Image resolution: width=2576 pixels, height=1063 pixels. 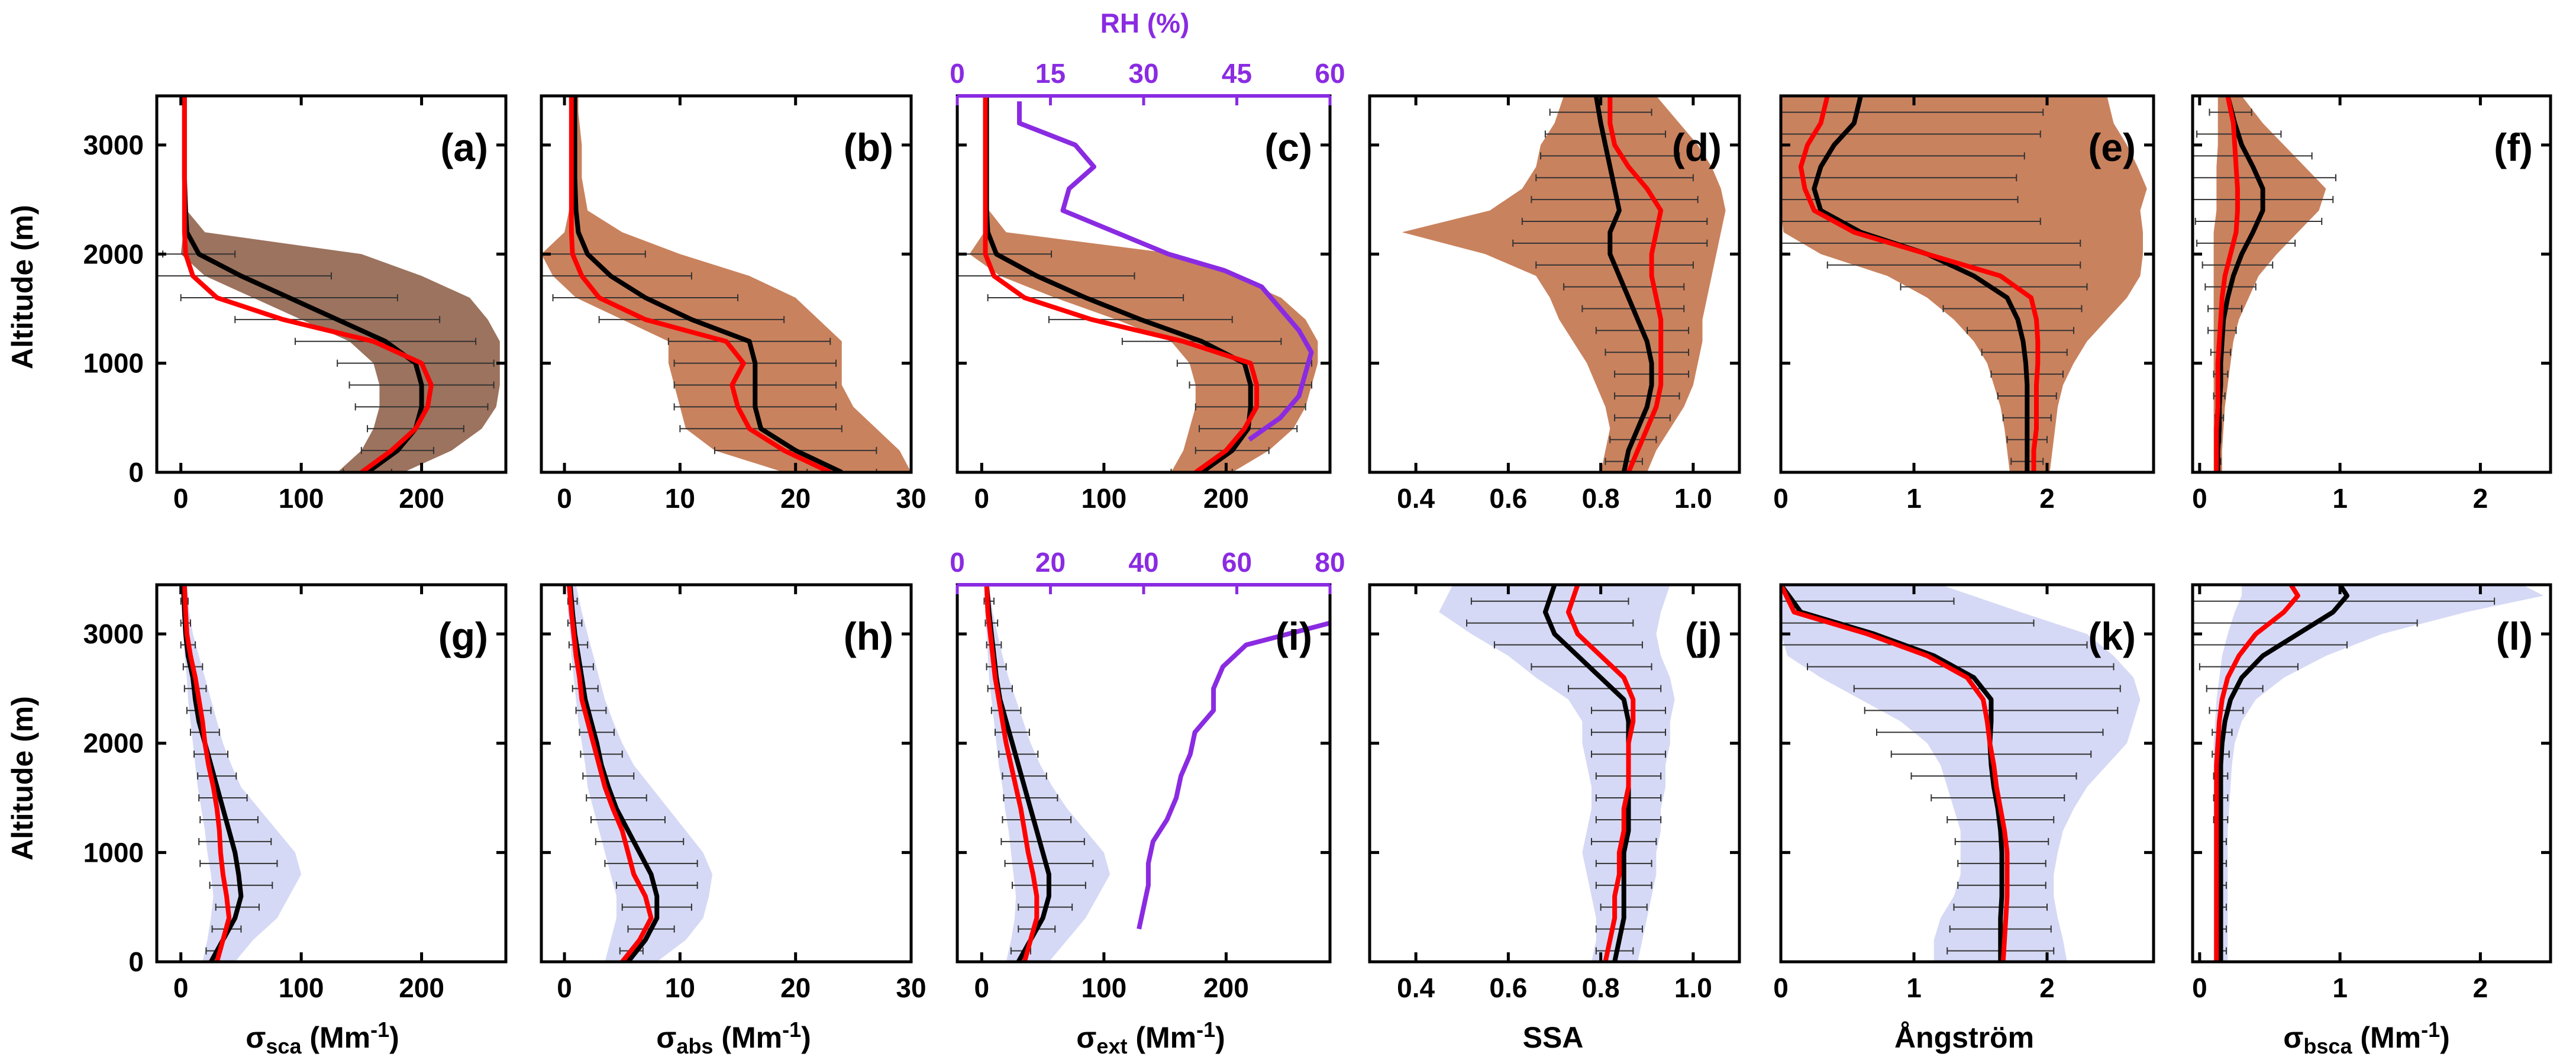 What do you see at coordinates (463, 636) in the screenshot?
I see `panel-label: (g)` at bounding box center [463, 636].